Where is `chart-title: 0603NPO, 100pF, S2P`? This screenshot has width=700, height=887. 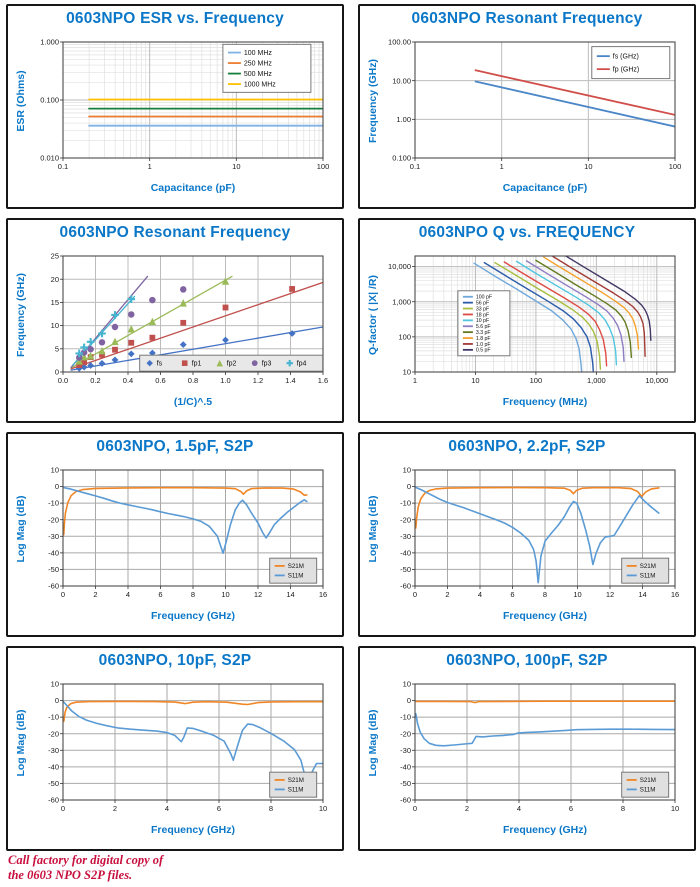
chart-title: 0603NPO, 100pF, S2P is located at coordinates (527, 660).